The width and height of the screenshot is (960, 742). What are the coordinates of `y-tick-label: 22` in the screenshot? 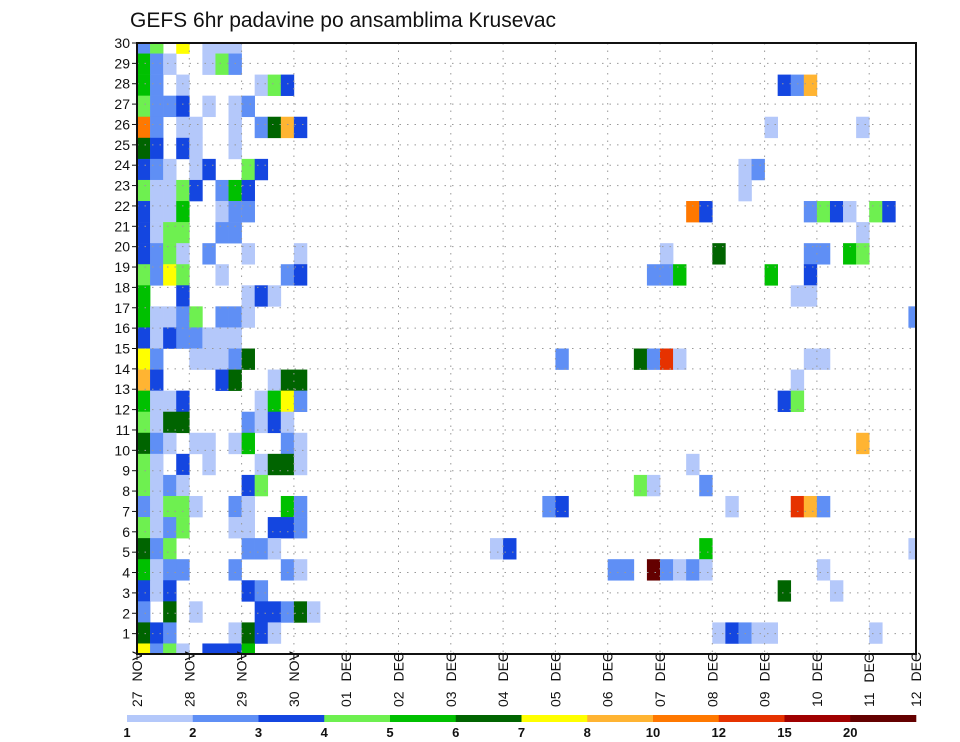 It's located at (122, 206).